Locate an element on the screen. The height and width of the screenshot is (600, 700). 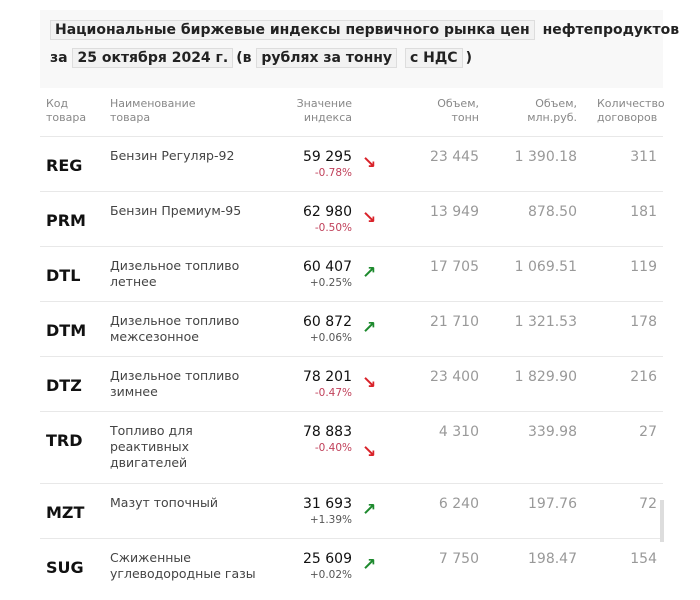
index-number: 31 693 is located at coordinates (327, 504).